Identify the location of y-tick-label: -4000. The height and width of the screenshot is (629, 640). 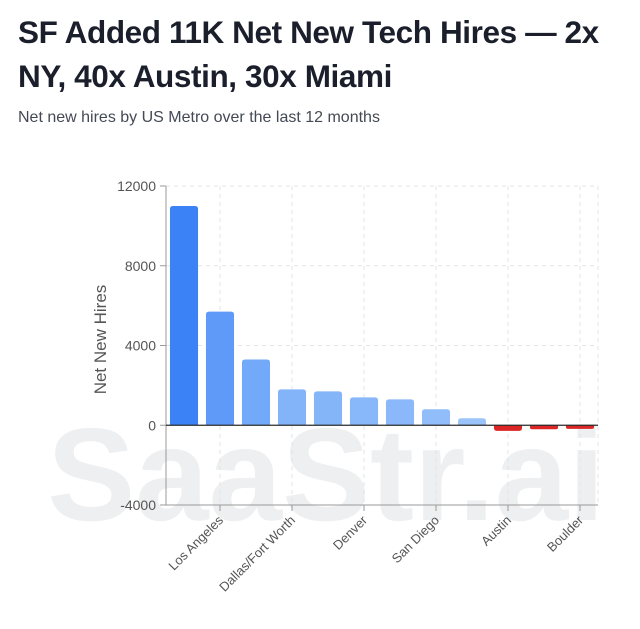
(138, 505).